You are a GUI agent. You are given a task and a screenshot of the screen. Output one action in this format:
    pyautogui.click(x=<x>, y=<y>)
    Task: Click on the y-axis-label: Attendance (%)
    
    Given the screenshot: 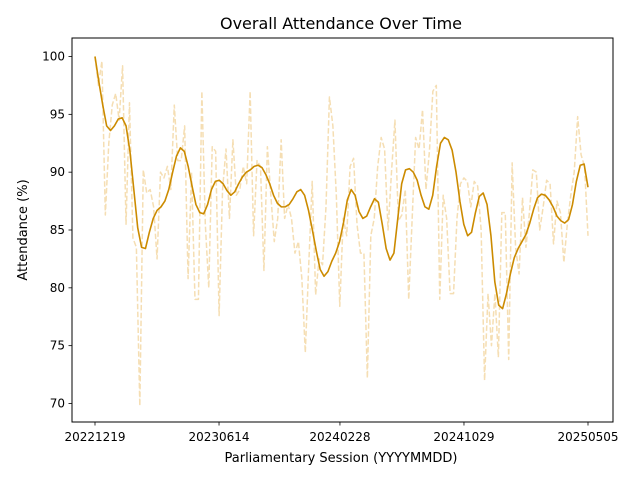 What is the action you would take?
    pyautogui.click(x=23, y=229)
    